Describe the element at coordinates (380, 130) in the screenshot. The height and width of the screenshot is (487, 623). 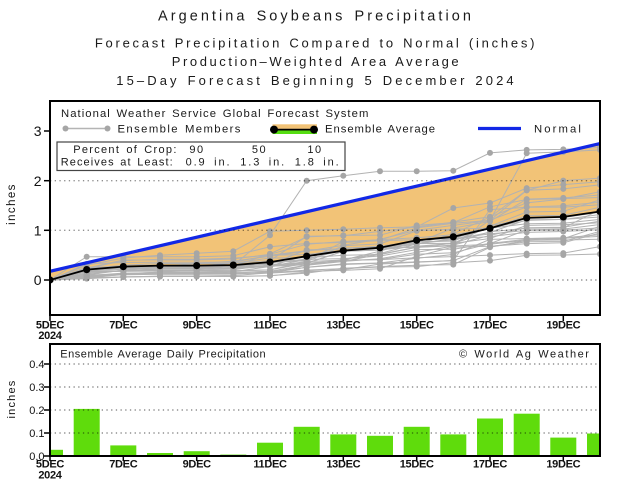
I see `svg-text: Ensemble Average` at that location.